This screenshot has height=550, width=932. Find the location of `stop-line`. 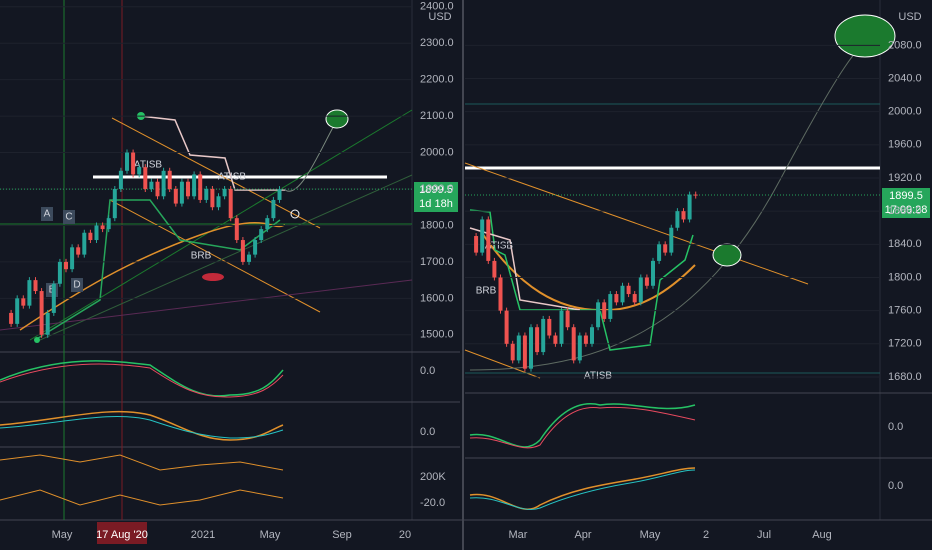

stop-line is located at coordinates (212, 153).